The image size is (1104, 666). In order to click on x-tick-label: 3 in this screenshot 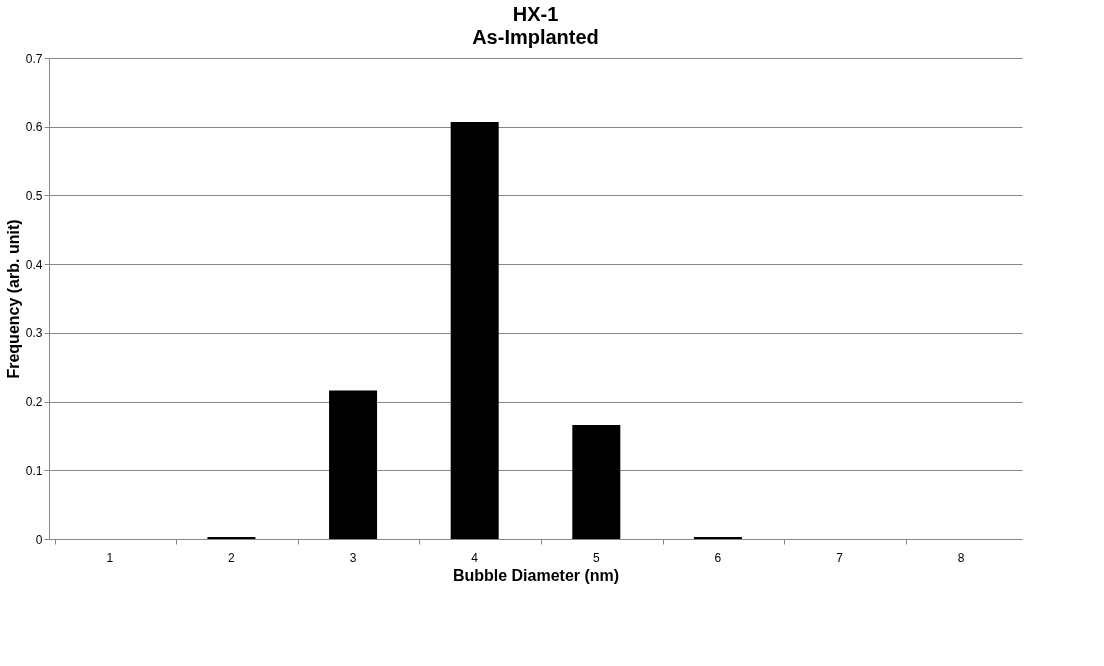, I will do `click(353, 557)`.